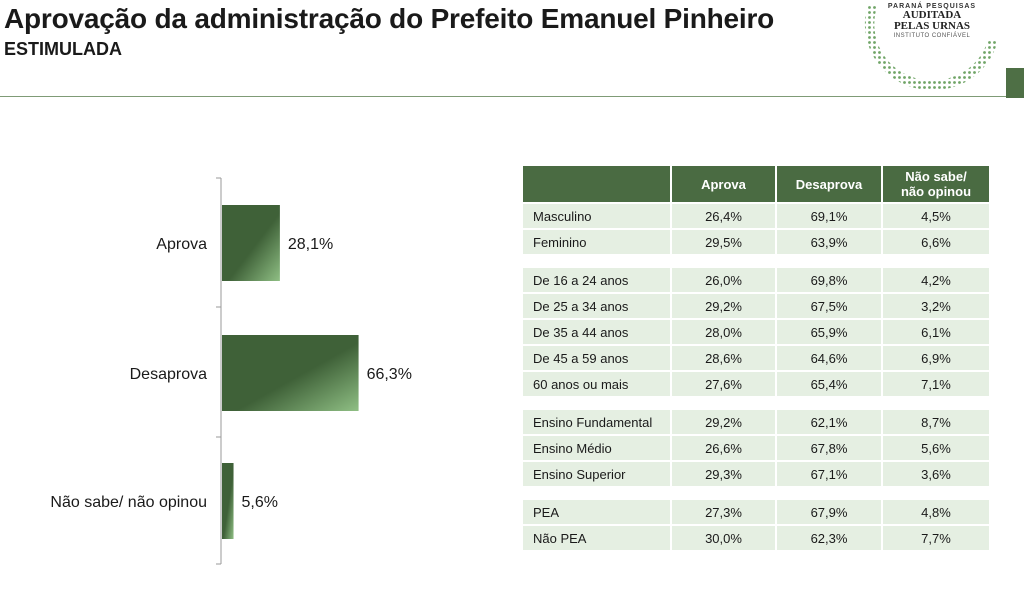 The height and width of the screenshot is (606, 1024). What do you see at coordinates (597, 421) in the screenshot?
I see `segment-cell: Ensino Fundamental` at bounding box center [597, 421].